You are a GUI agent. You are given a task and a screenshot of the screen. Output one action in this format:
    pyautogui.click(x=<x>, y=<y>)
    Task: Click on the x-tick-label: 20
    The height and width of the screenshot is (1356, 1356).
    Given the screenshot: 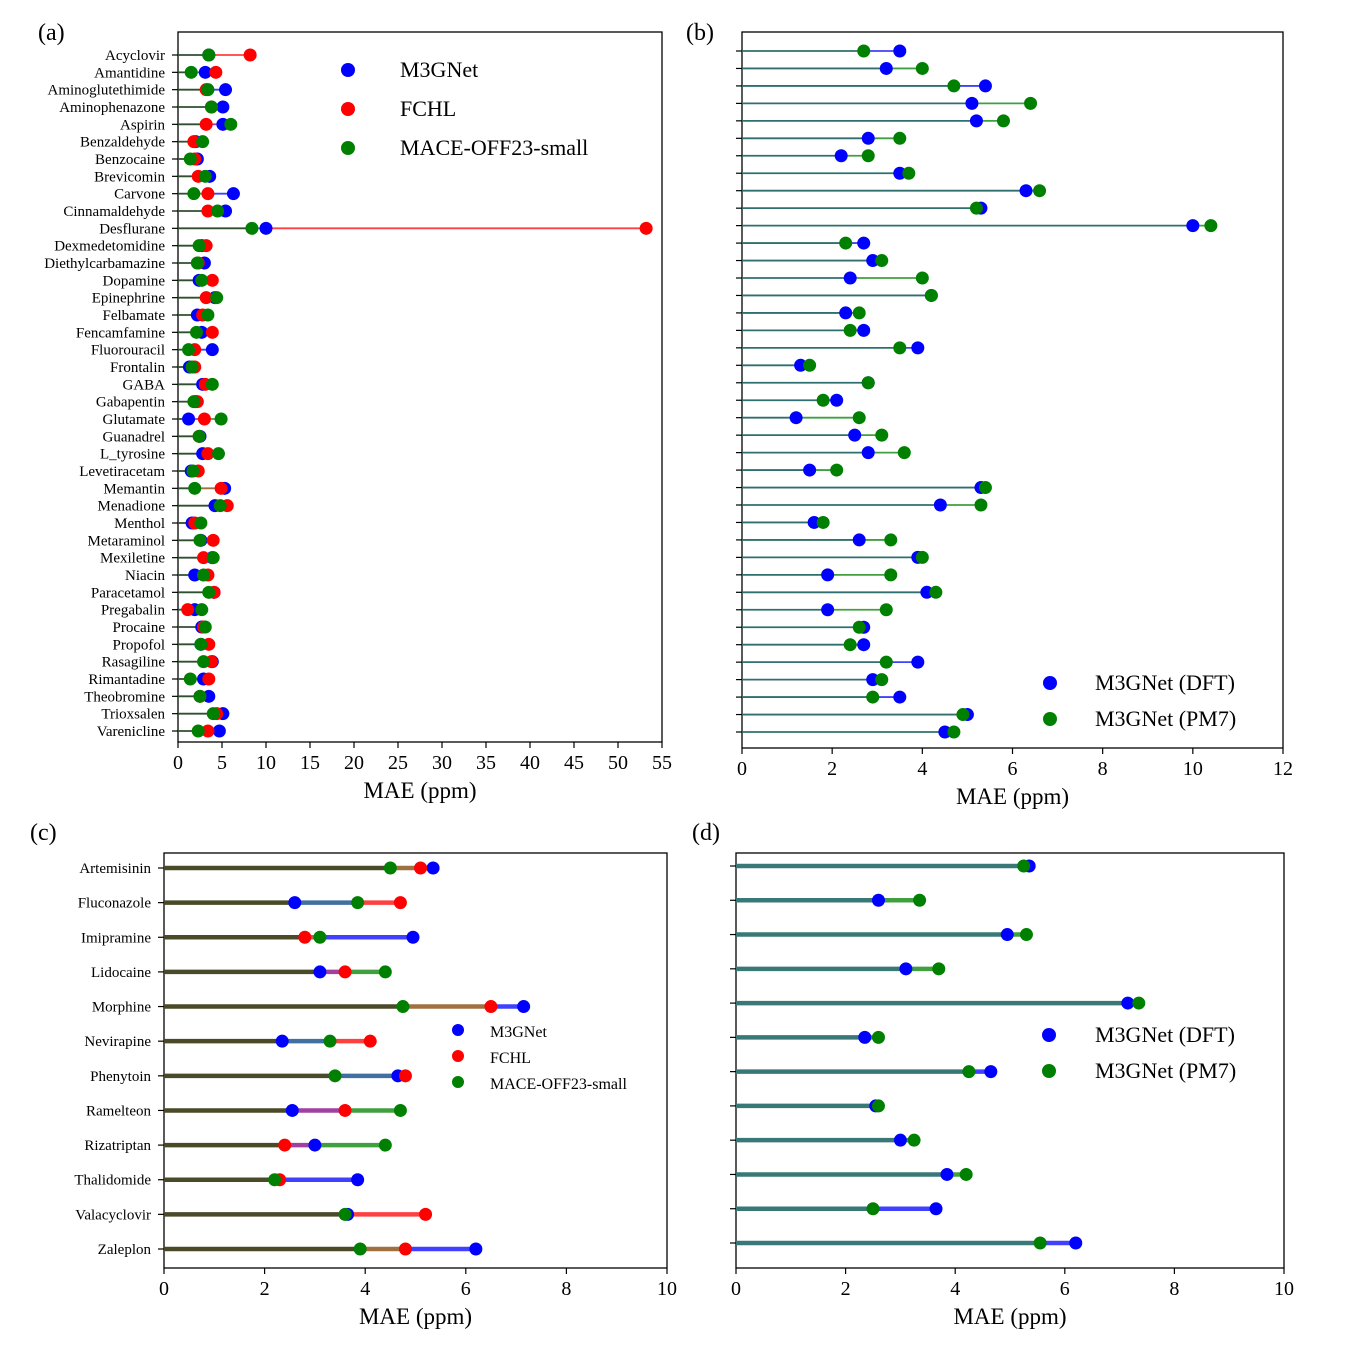 What is the action you would take?
    pyautogui.click(x=354, y=763)
    